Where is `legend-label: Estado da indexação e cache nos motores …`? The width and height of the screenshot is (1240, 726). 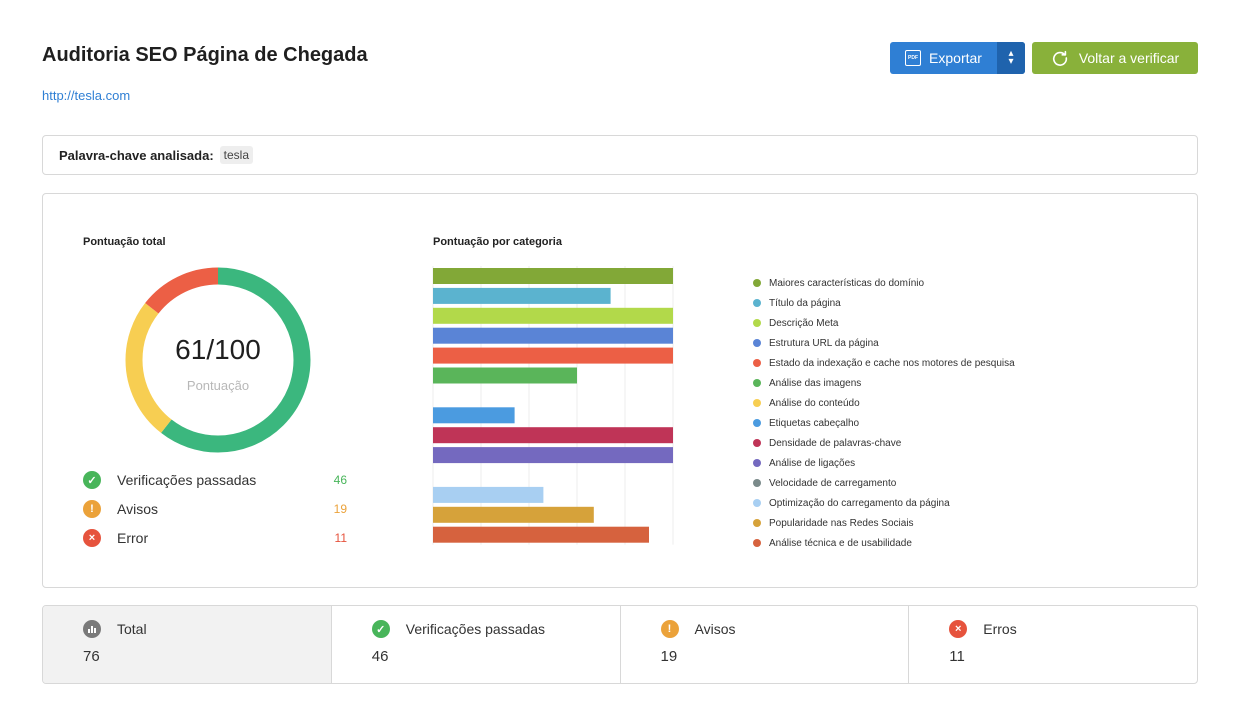 legend-label: Estado da indexação e cache nos motores … is located at coordinates (892, 363).